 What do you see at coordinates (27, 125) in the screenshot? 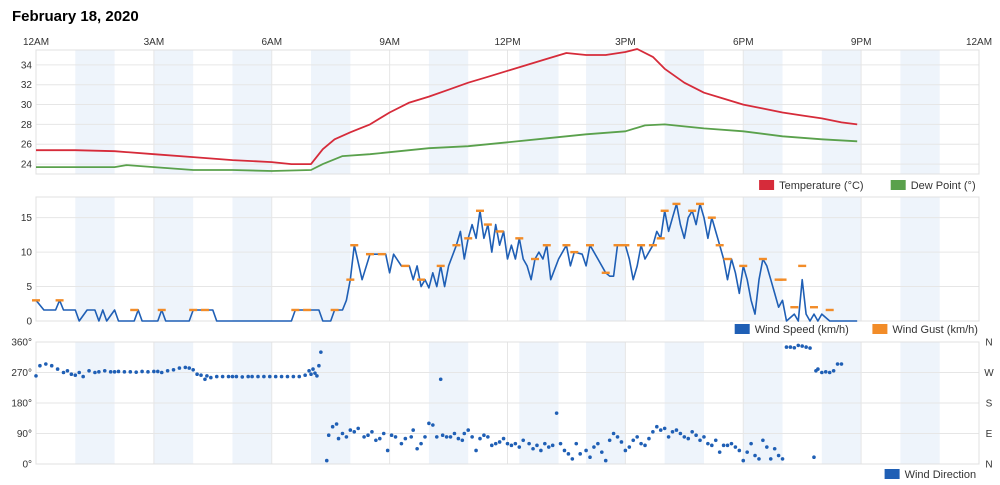
I see `y-tick-label: 28` at bounding box center [27, 125].